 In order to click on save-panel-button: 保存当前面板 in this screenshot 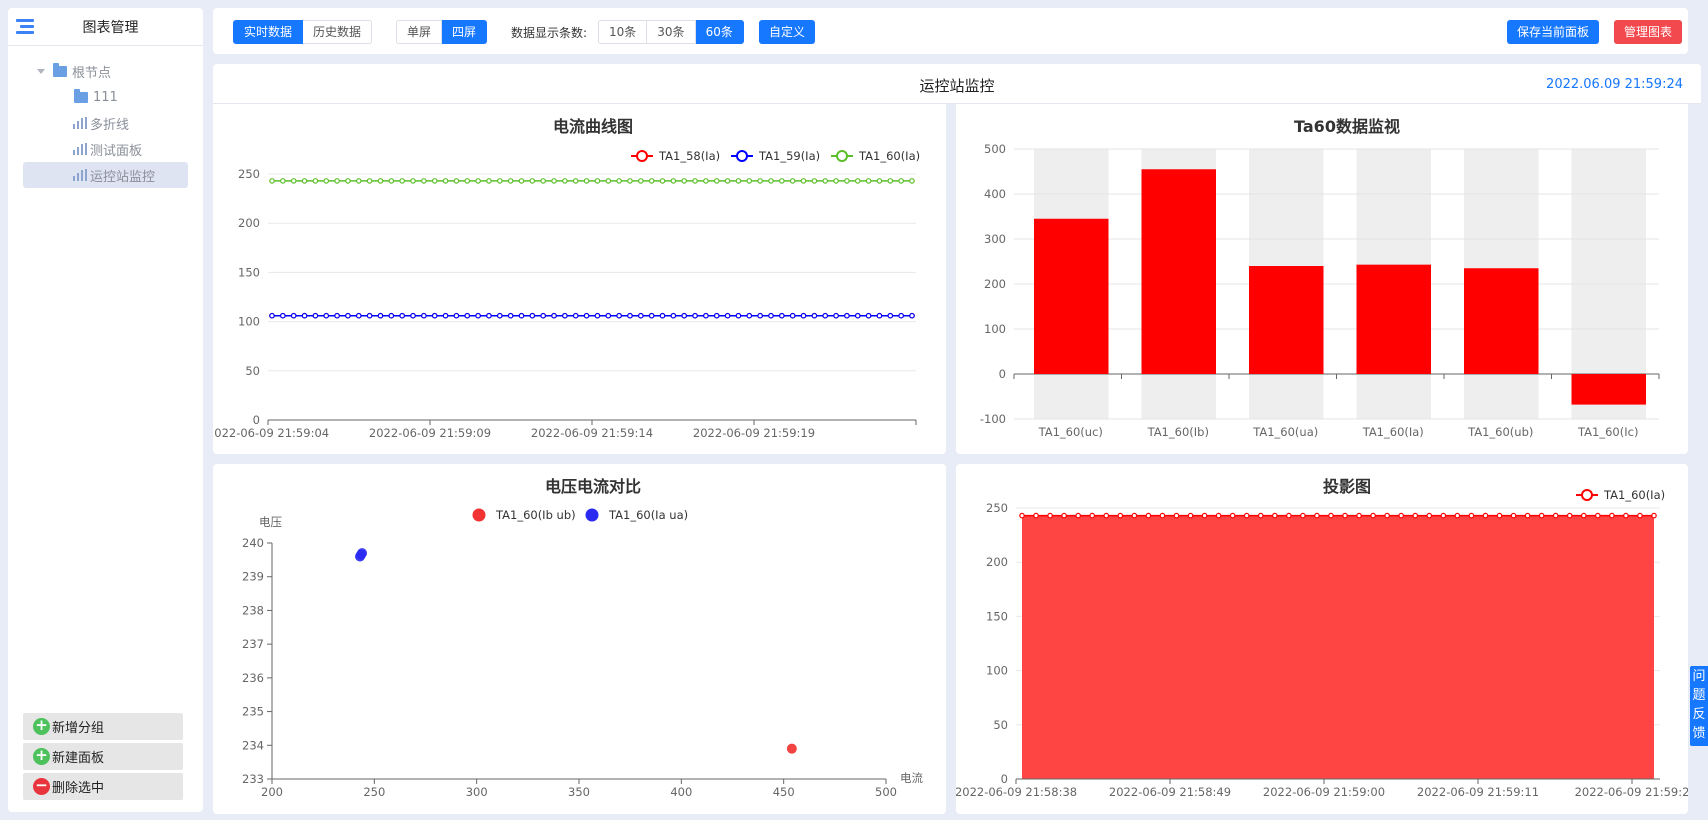, I will do `click(1553, 32)`.